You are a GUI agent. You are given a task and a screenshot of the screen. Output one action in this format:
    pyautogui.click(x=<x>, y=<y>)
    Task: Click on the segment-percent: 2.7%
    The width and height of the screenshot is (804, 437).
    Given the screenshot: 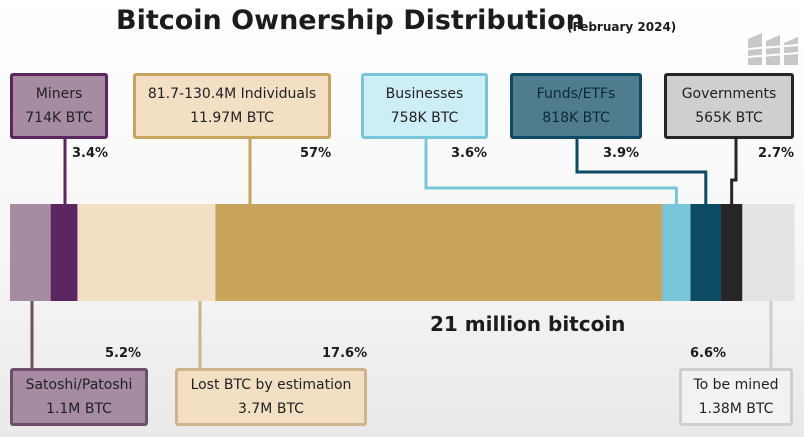 What is the action you would take?
    pyautogui.click(x=776, y=153)
    